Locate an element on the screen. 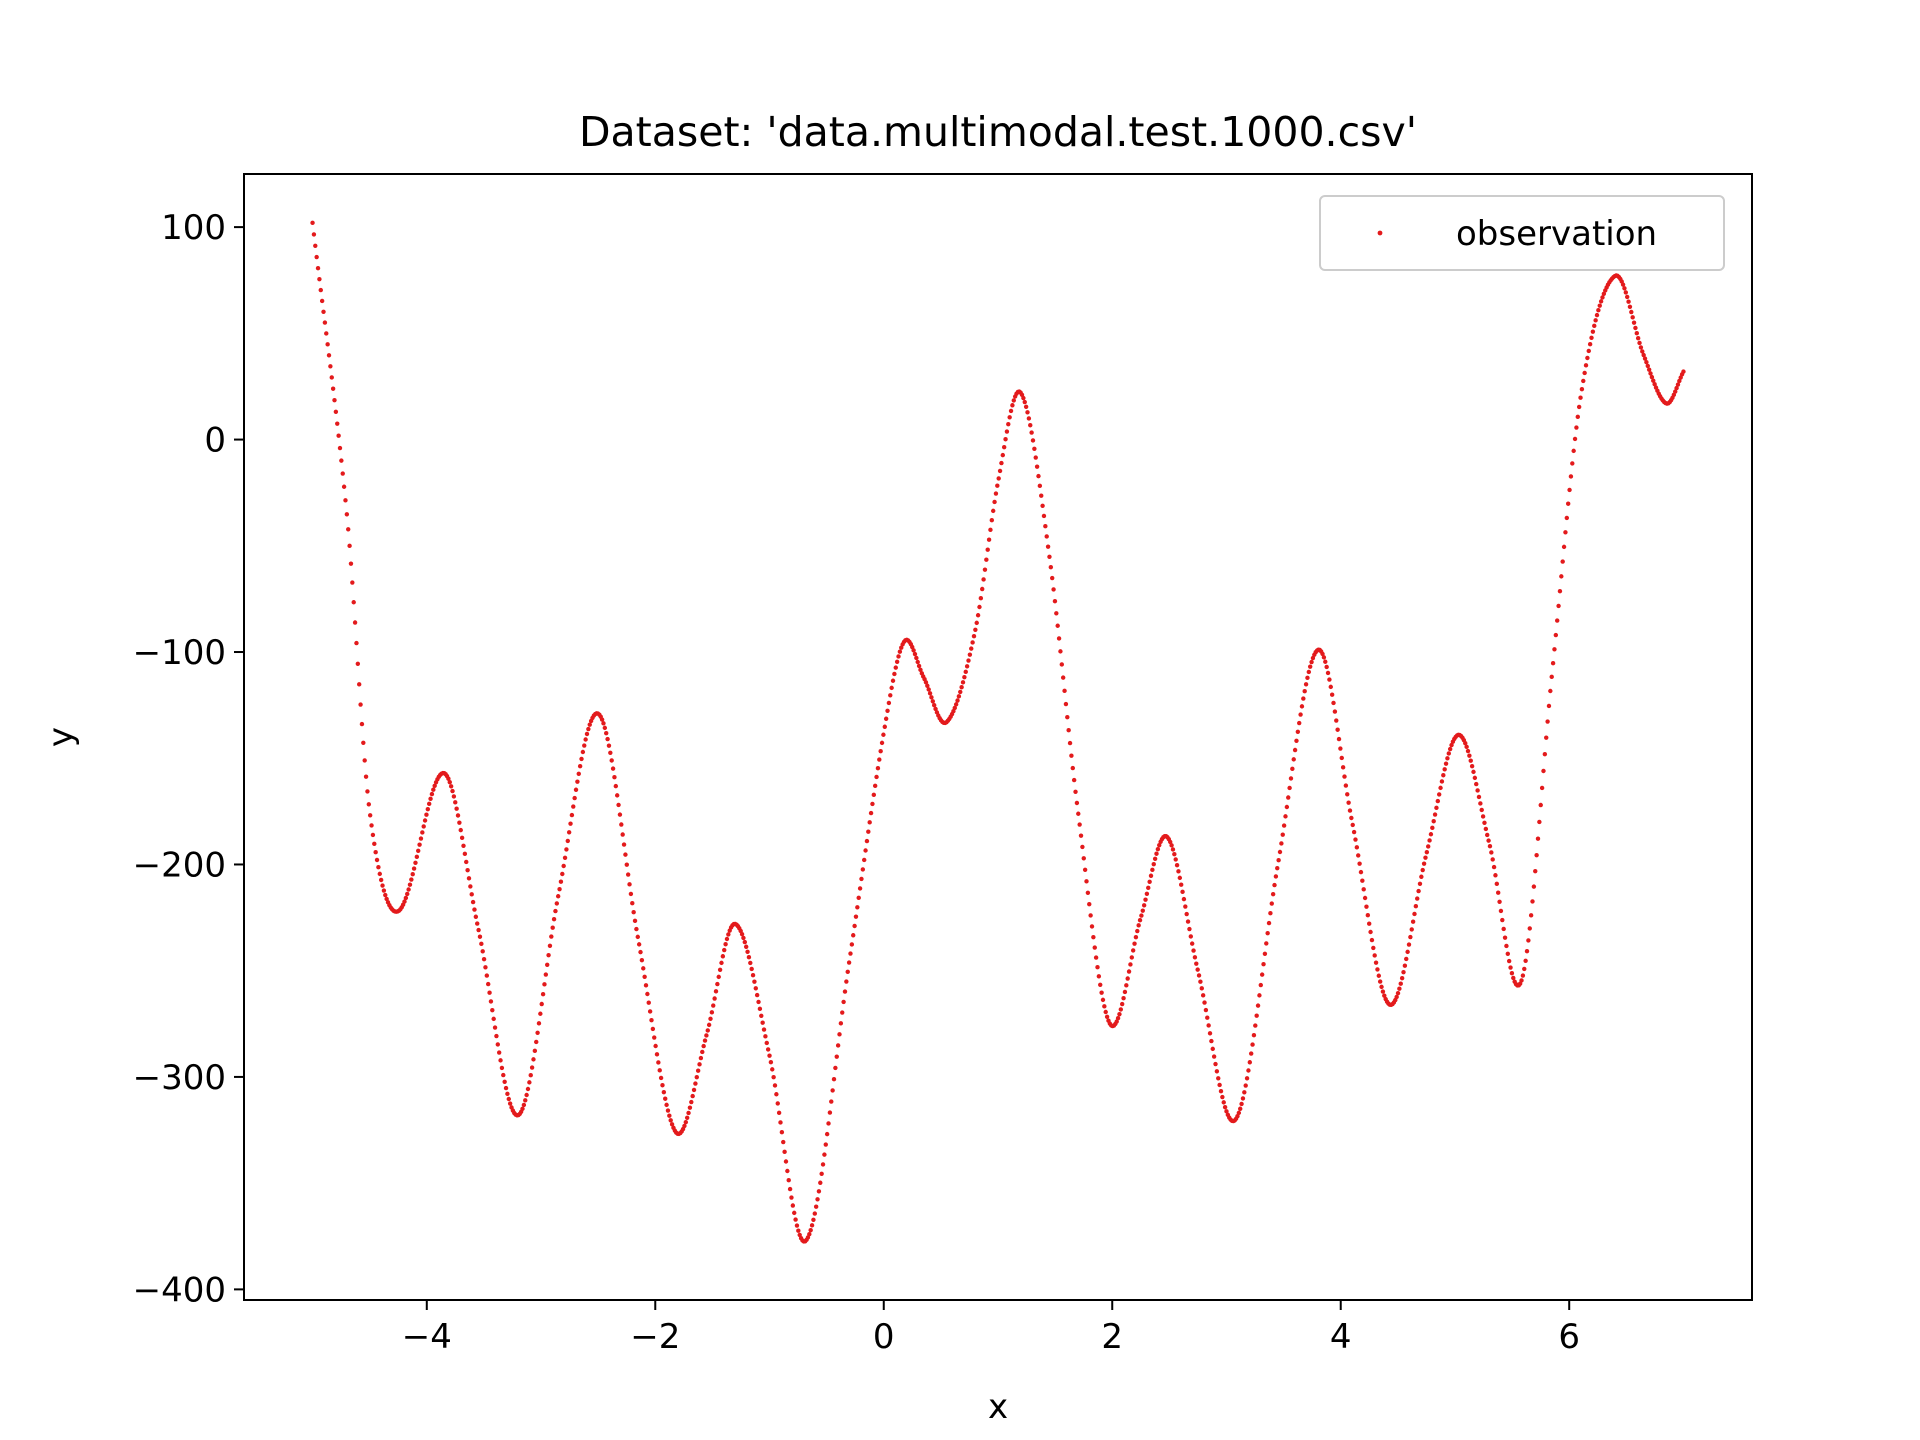  x-tick-label: 2 is located at coordinates (1112, 1337).